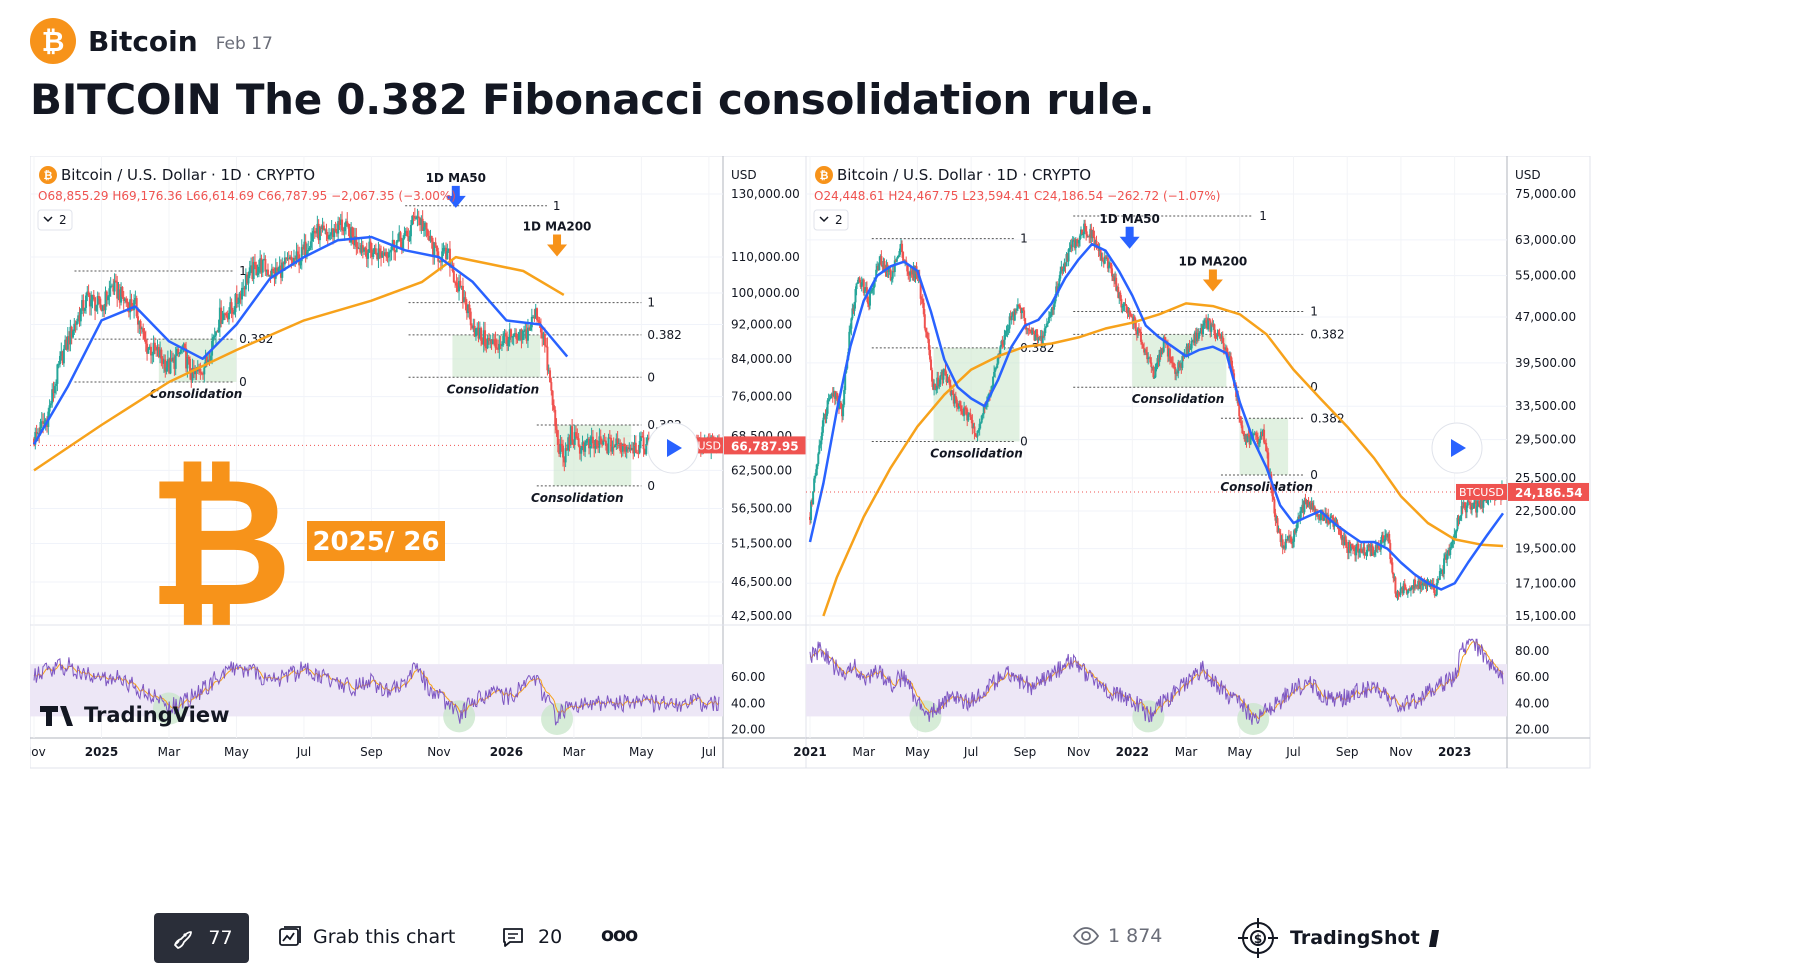 Image resolution: width=1817 pixels, height=975 pixels. What do you see at coordinates (1314, 387) in the screenshot?
I see `fib-level-label: 0` at bounding box center [1314, 387].